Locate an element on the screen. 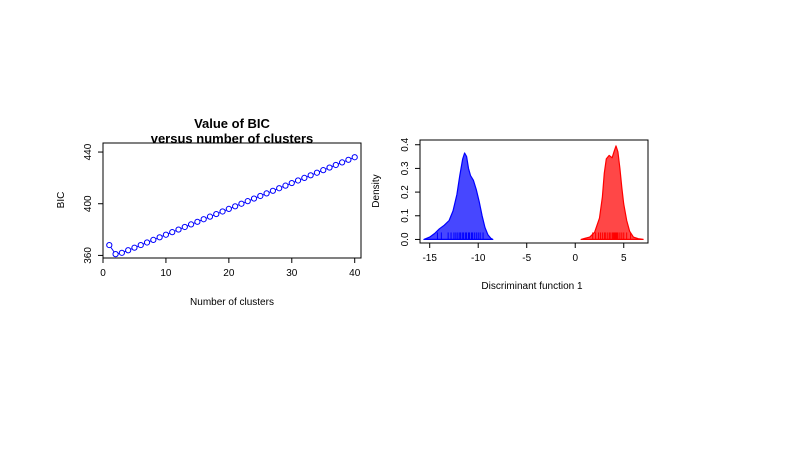  bic-title-line2: versus number of clusters is located at coordinates (232, 138).